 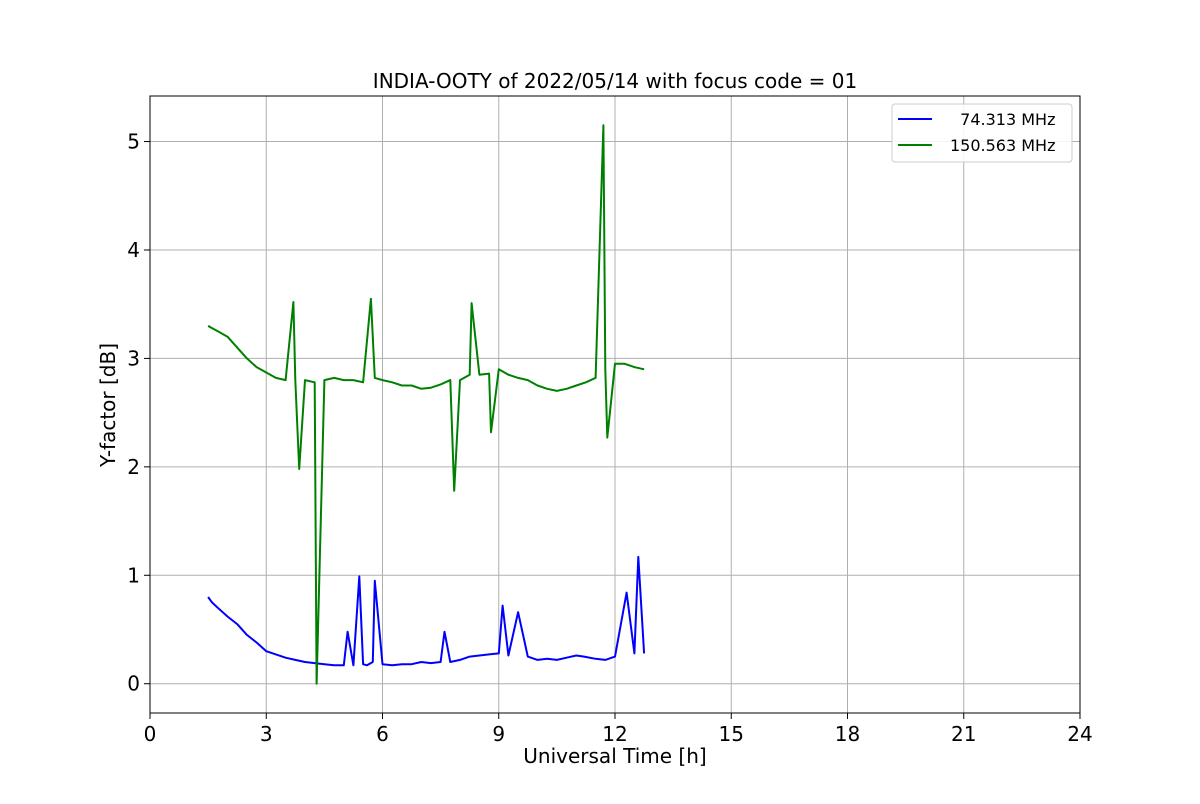 I want to click on x-tick-label: 0, so click(x=150, y=734).